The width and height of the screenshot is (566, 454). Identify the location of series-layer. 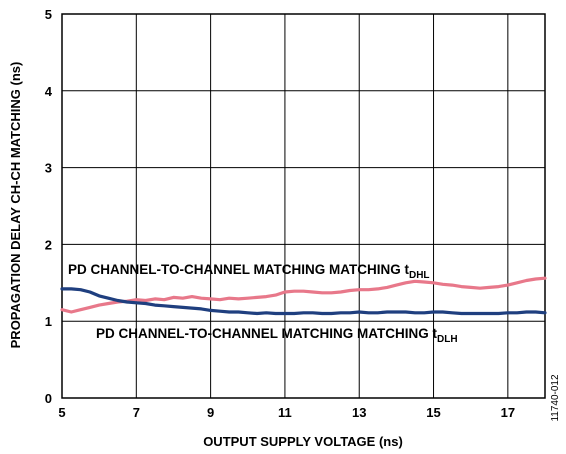
(303, 296).